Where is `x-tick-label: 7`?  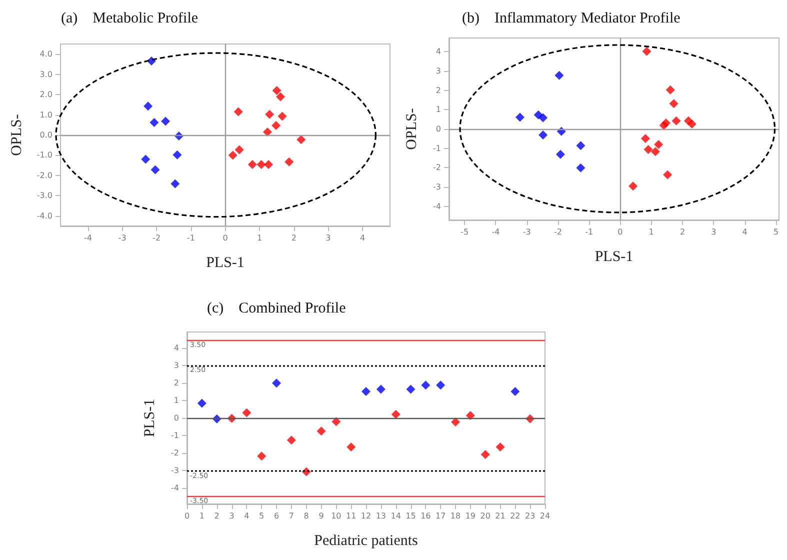 x-tick-label: 7 is located at coordinates (291, 516).